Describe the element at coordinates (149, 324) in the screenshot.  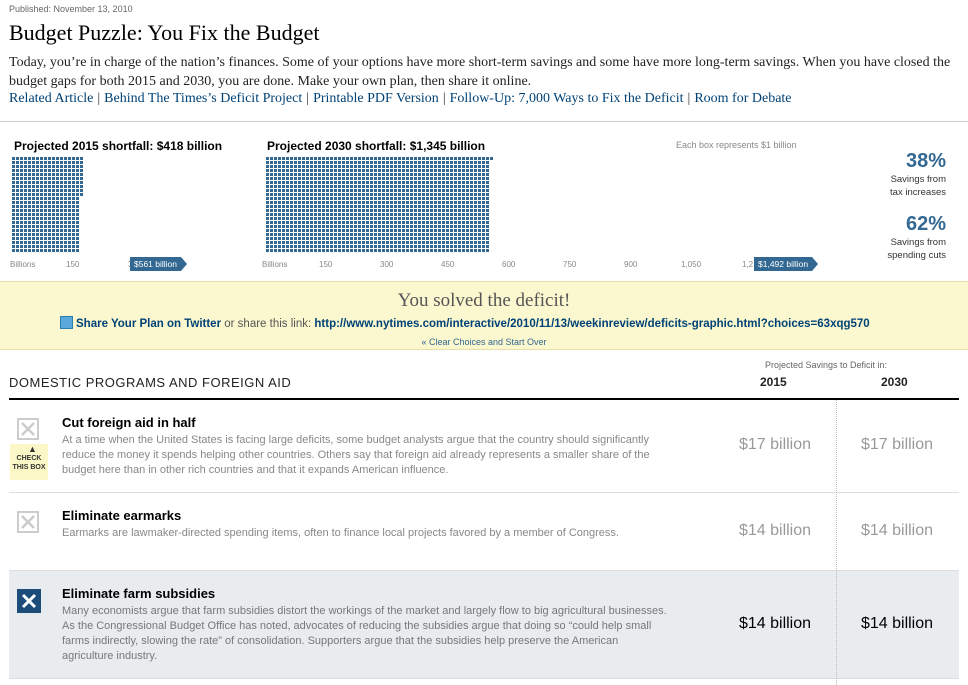
I see `share-twitter-link: Share Your Plan on Twitter` at that location.